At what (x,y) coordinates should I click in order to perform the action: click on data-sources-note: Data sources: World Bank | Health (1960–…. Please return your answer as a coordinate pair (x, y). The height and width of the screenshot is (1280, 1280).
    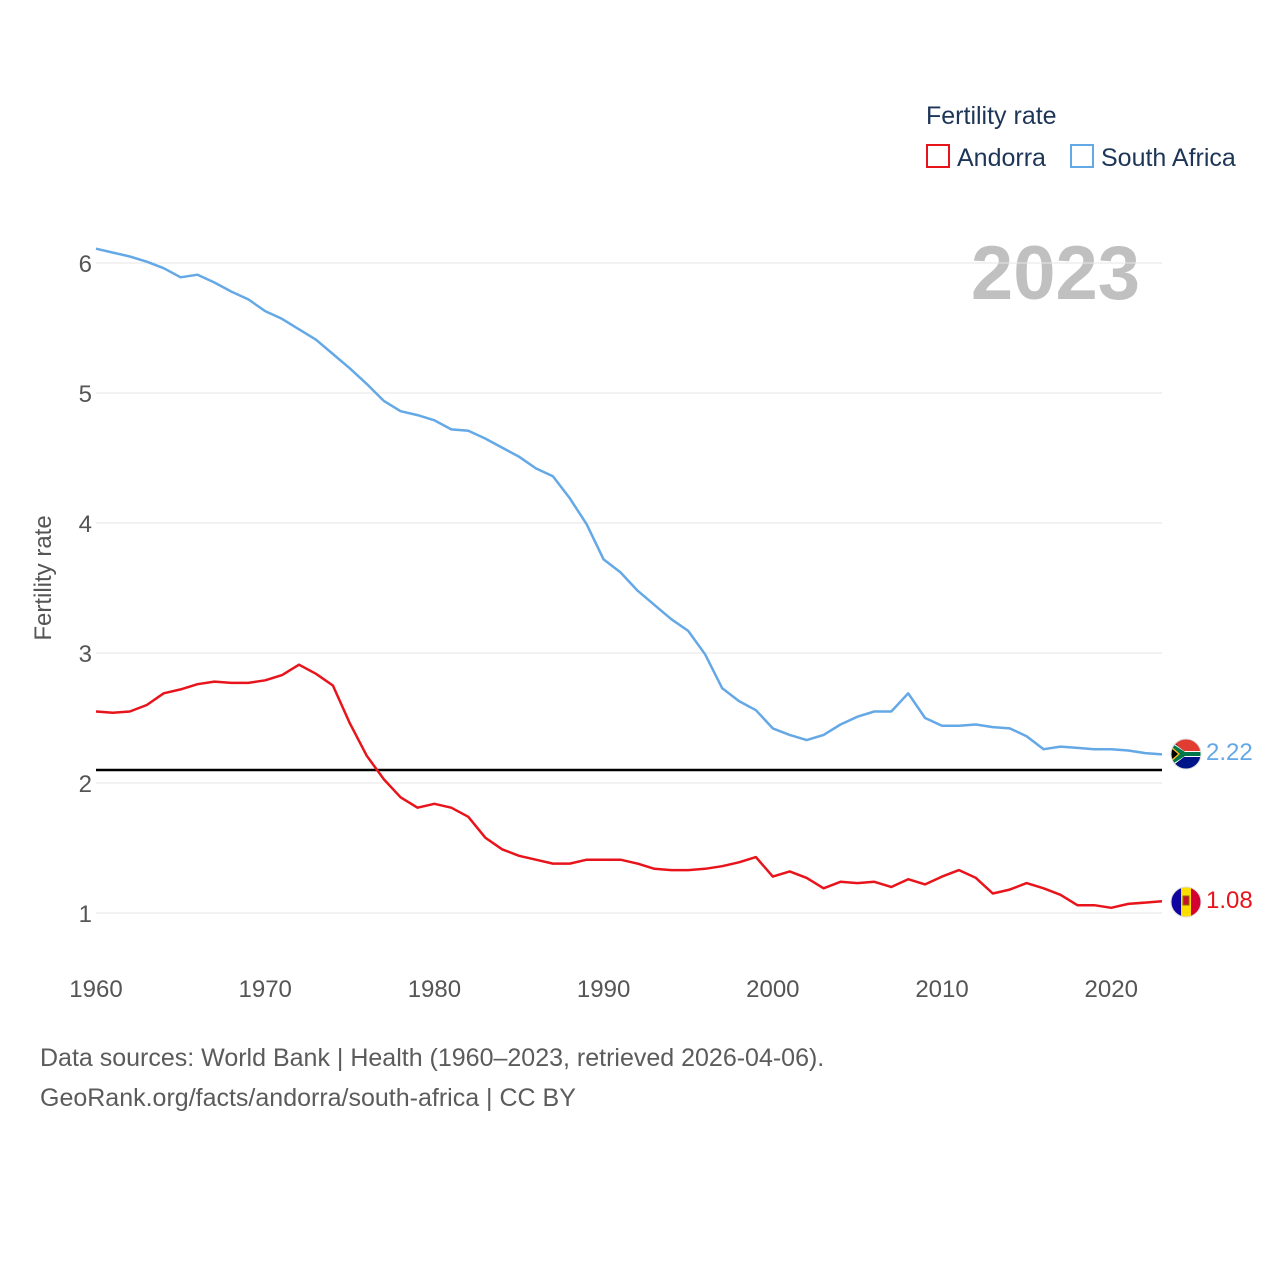
    Looking at the image, I should click on (432, 1058).